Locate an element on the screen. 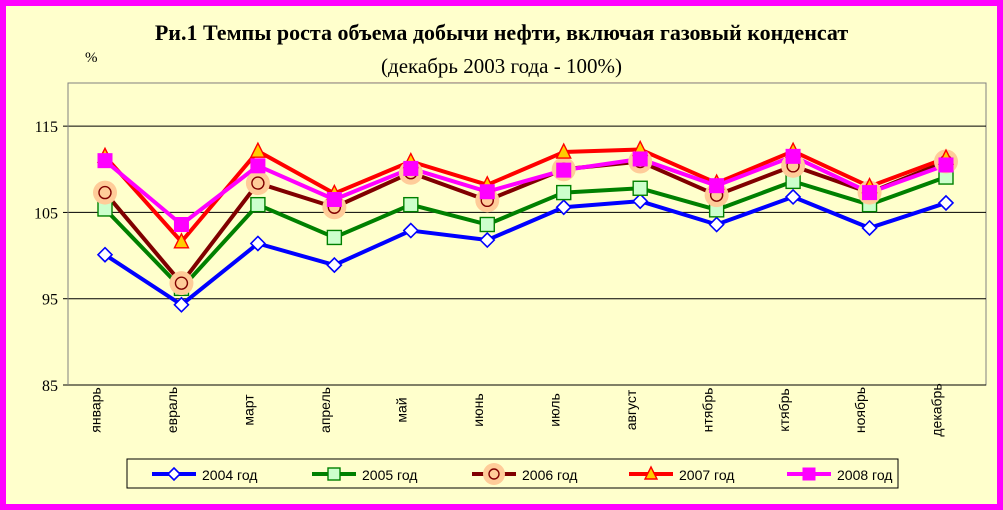  legend-item: 2008 год is located at coordinates (839, 475).